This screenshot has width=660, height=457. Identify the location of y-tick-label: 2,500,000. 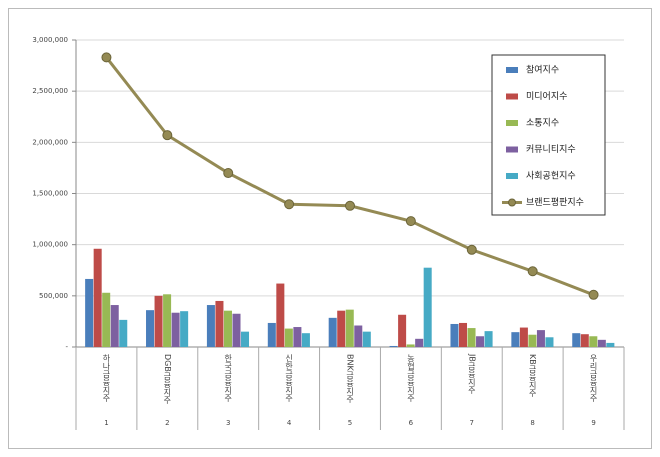
(50, 91).